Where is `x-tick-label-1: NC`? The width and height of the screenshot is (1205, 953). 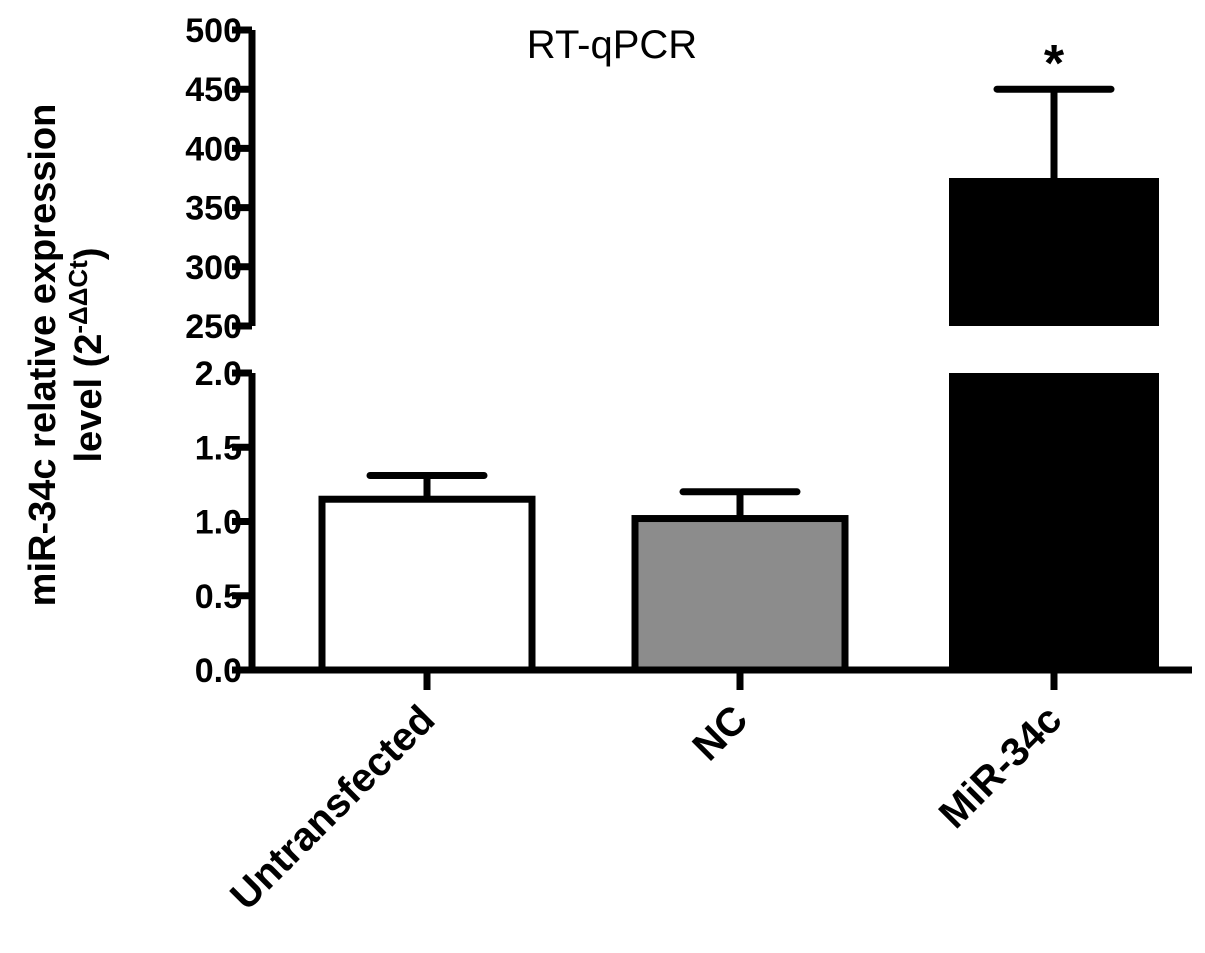
x-tick-label-1: NC is located at coordinates (720, 733).